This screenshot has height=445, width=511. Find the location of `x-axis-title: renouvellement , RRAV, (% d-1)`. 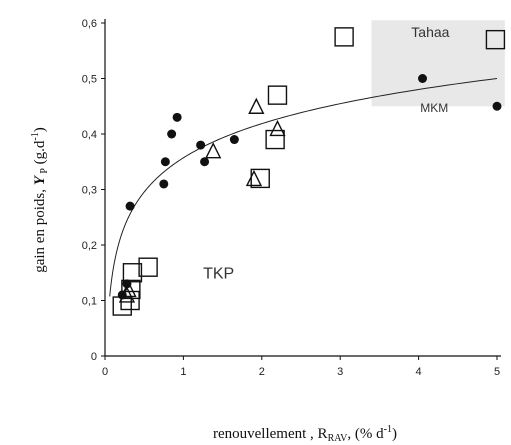

x-axis-title: renouvellement , RRAV, (% d-1) is located at coordinates (305, 434).